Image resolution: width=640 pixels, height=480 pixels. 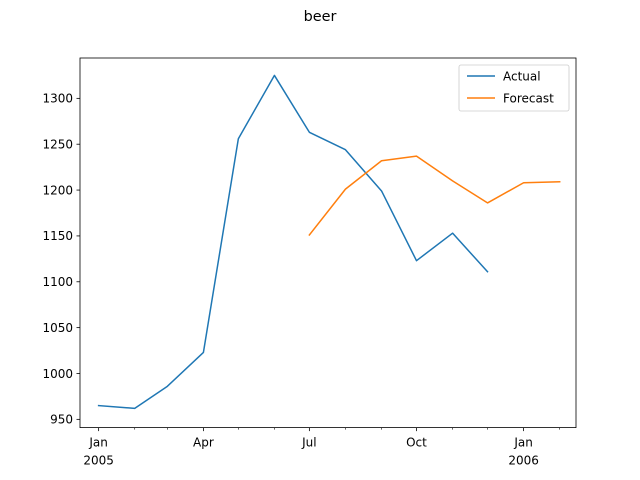 I want to click on y-tick-label: 1100, so click(x=57, y=282).